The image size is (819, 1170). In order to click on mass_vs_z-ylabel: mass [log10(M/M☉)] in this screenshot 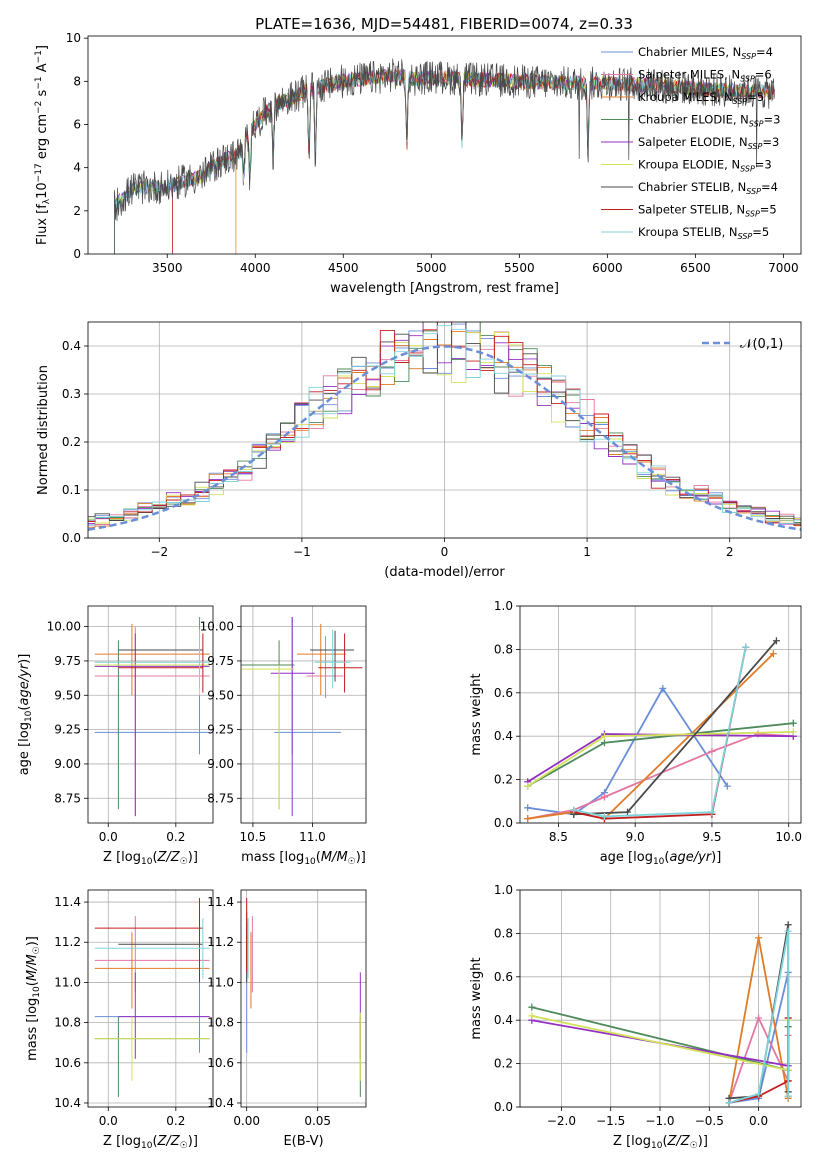, I will do `click(33, 998)`.